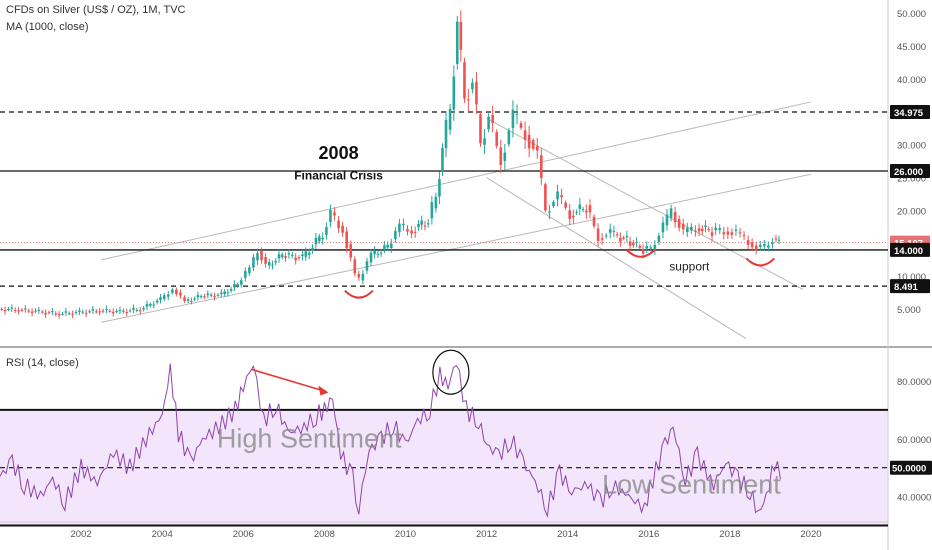  What do you see at coordinates (42, 363) in the screenshot?
I see `rsi-indicator-label: RSI (14, close)` at bounding box center [42, 363].